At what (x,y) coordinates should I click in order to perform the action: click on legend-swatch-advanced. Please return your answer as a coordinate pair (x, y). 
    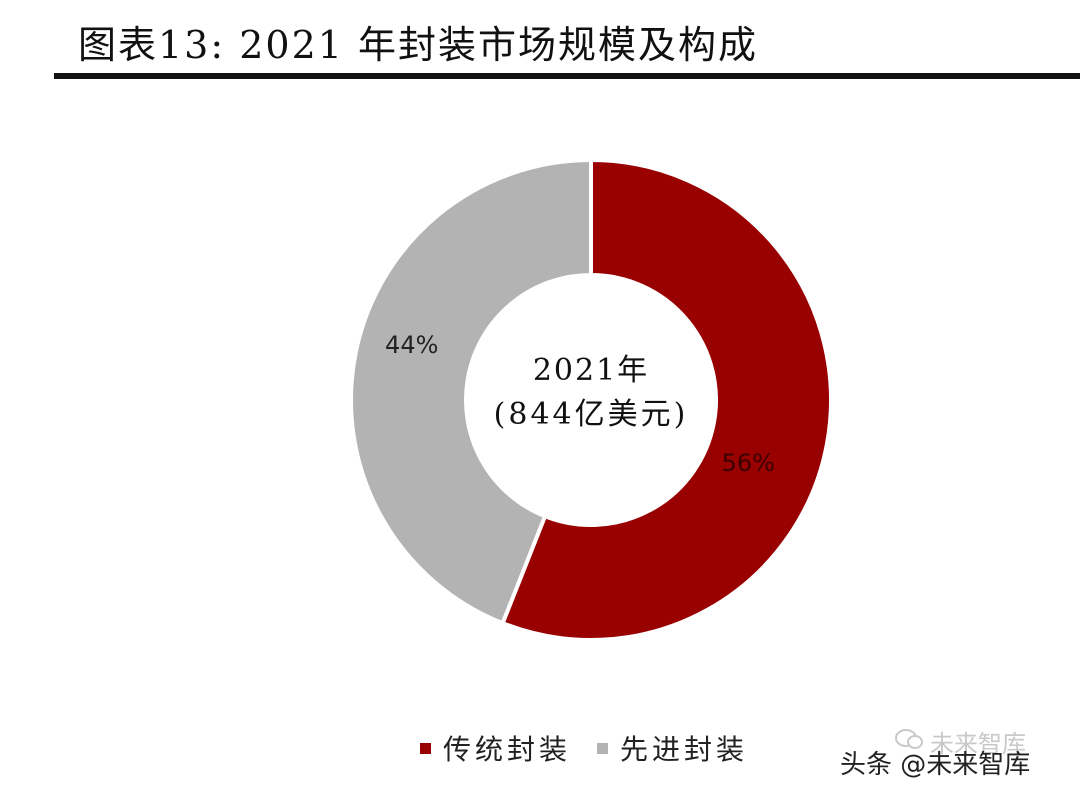
    Looking at the image, I should click on (603, 748).